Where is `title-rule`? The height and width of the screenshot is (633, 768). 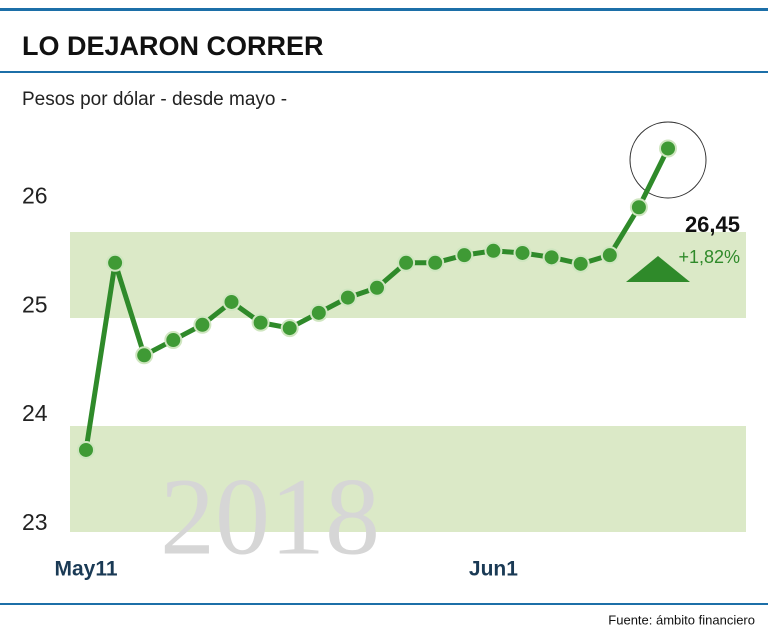
title-rule is located at coordinates (384, 72).